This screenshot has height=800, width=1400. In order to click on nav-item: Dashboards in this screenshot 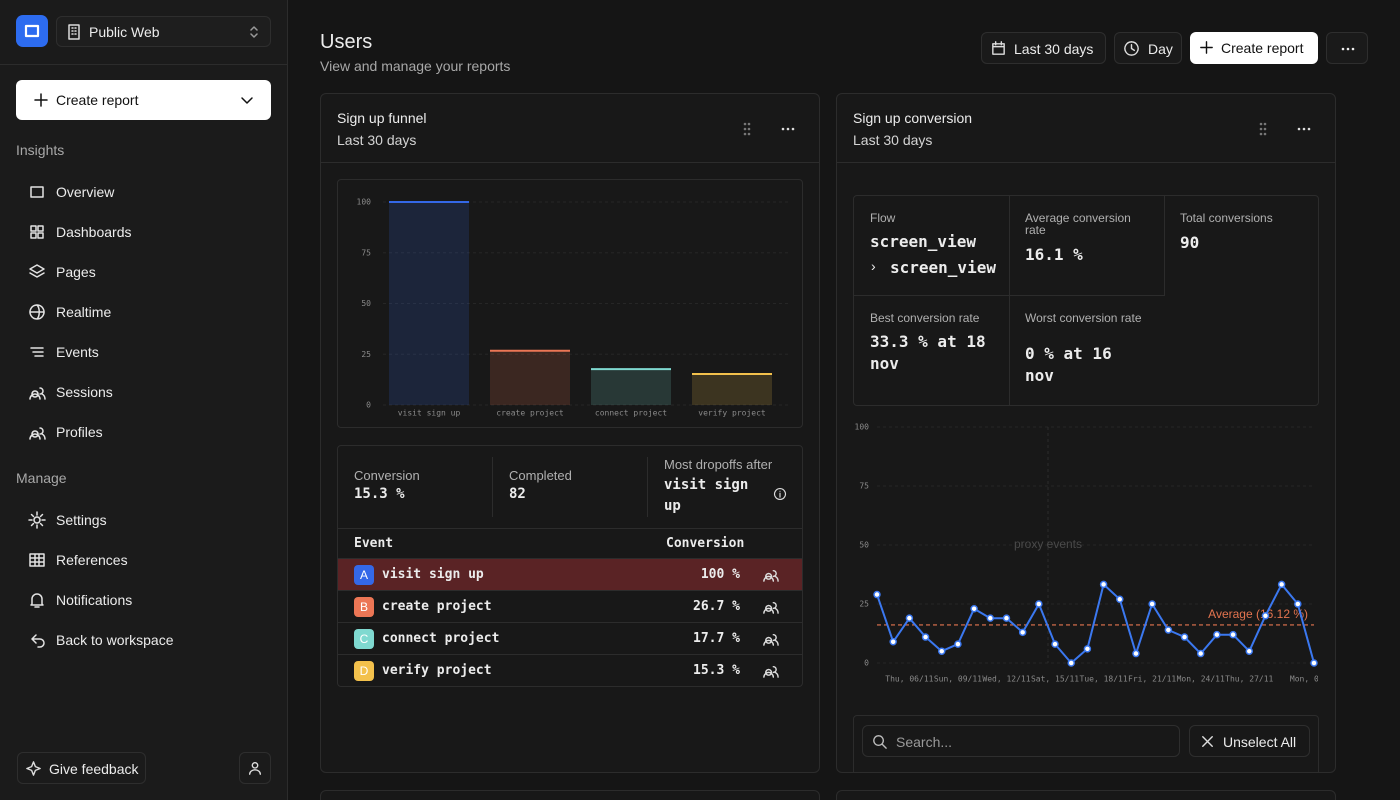, I will do `click(143, 232)`.